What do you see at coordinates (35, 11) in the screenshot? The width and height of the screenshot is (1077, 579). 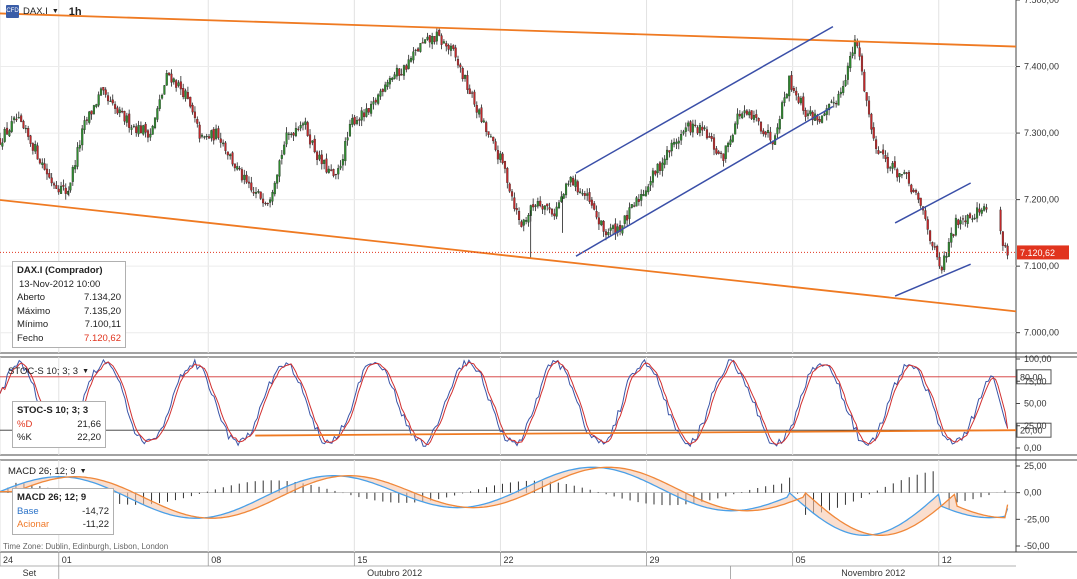 I see `symbol-label: DAX.I` at bounding box center [35, 11].